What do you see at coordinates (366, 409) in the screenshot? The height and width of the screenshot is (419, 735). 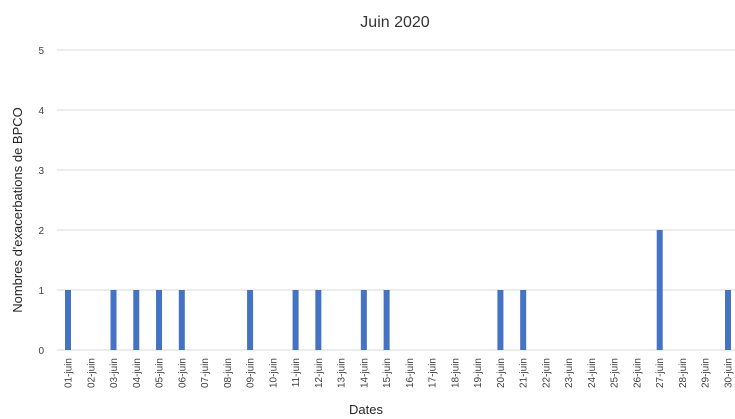 I see `x-axis-label: Dates` at bounding box center [366, 409].